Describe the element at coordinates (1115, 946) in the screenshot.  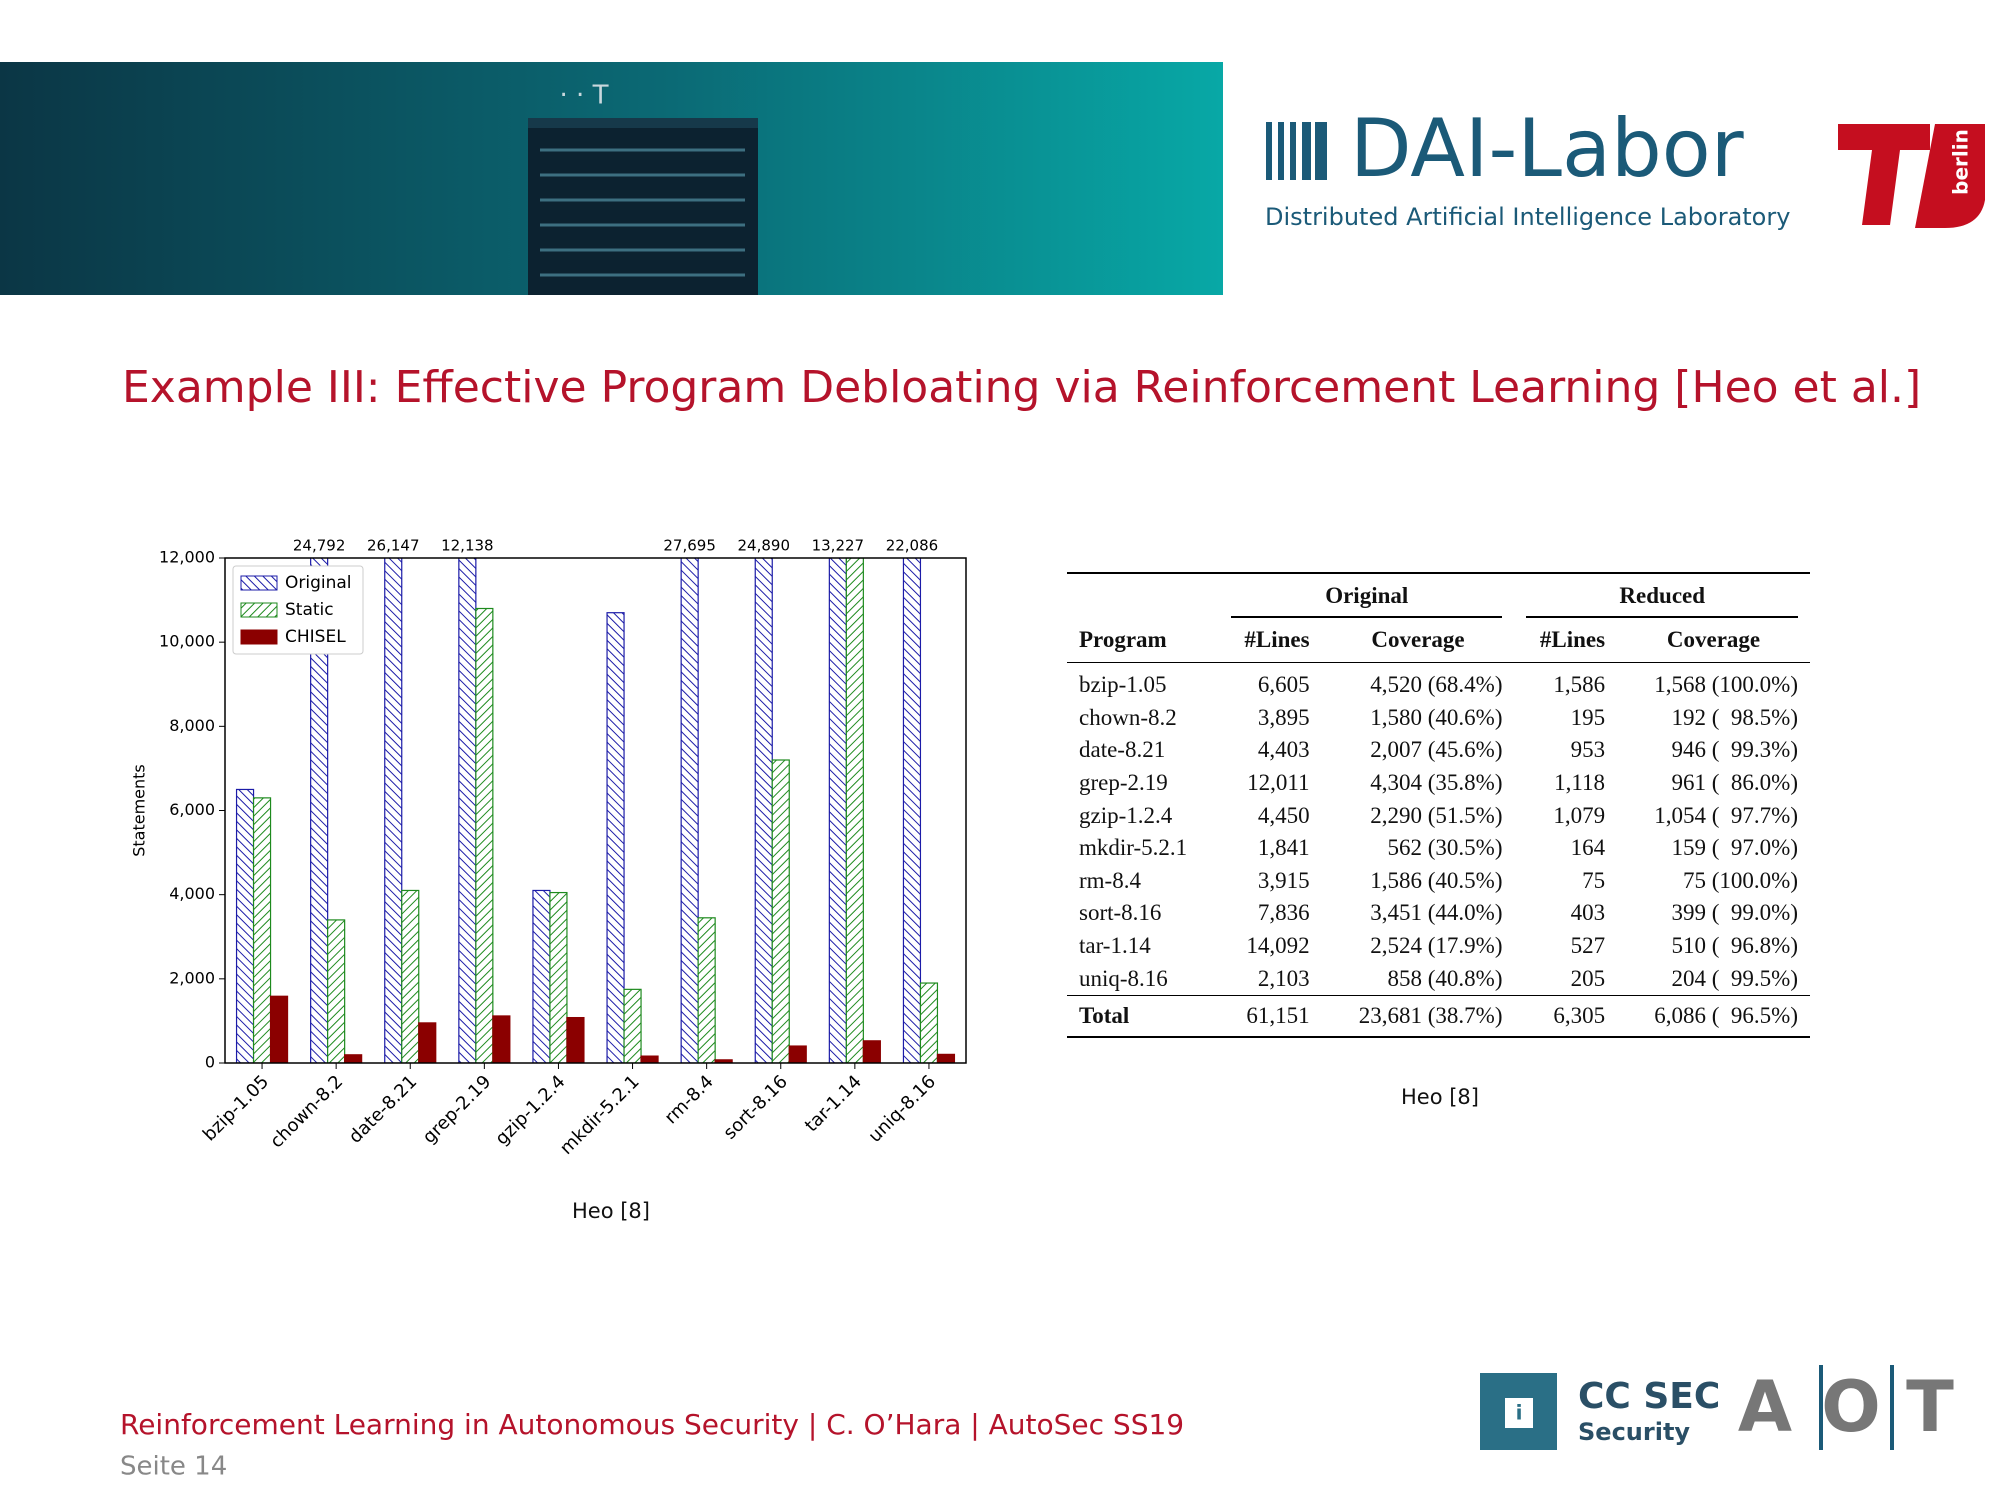
I see `table-cell: tar-1.14` at that location.